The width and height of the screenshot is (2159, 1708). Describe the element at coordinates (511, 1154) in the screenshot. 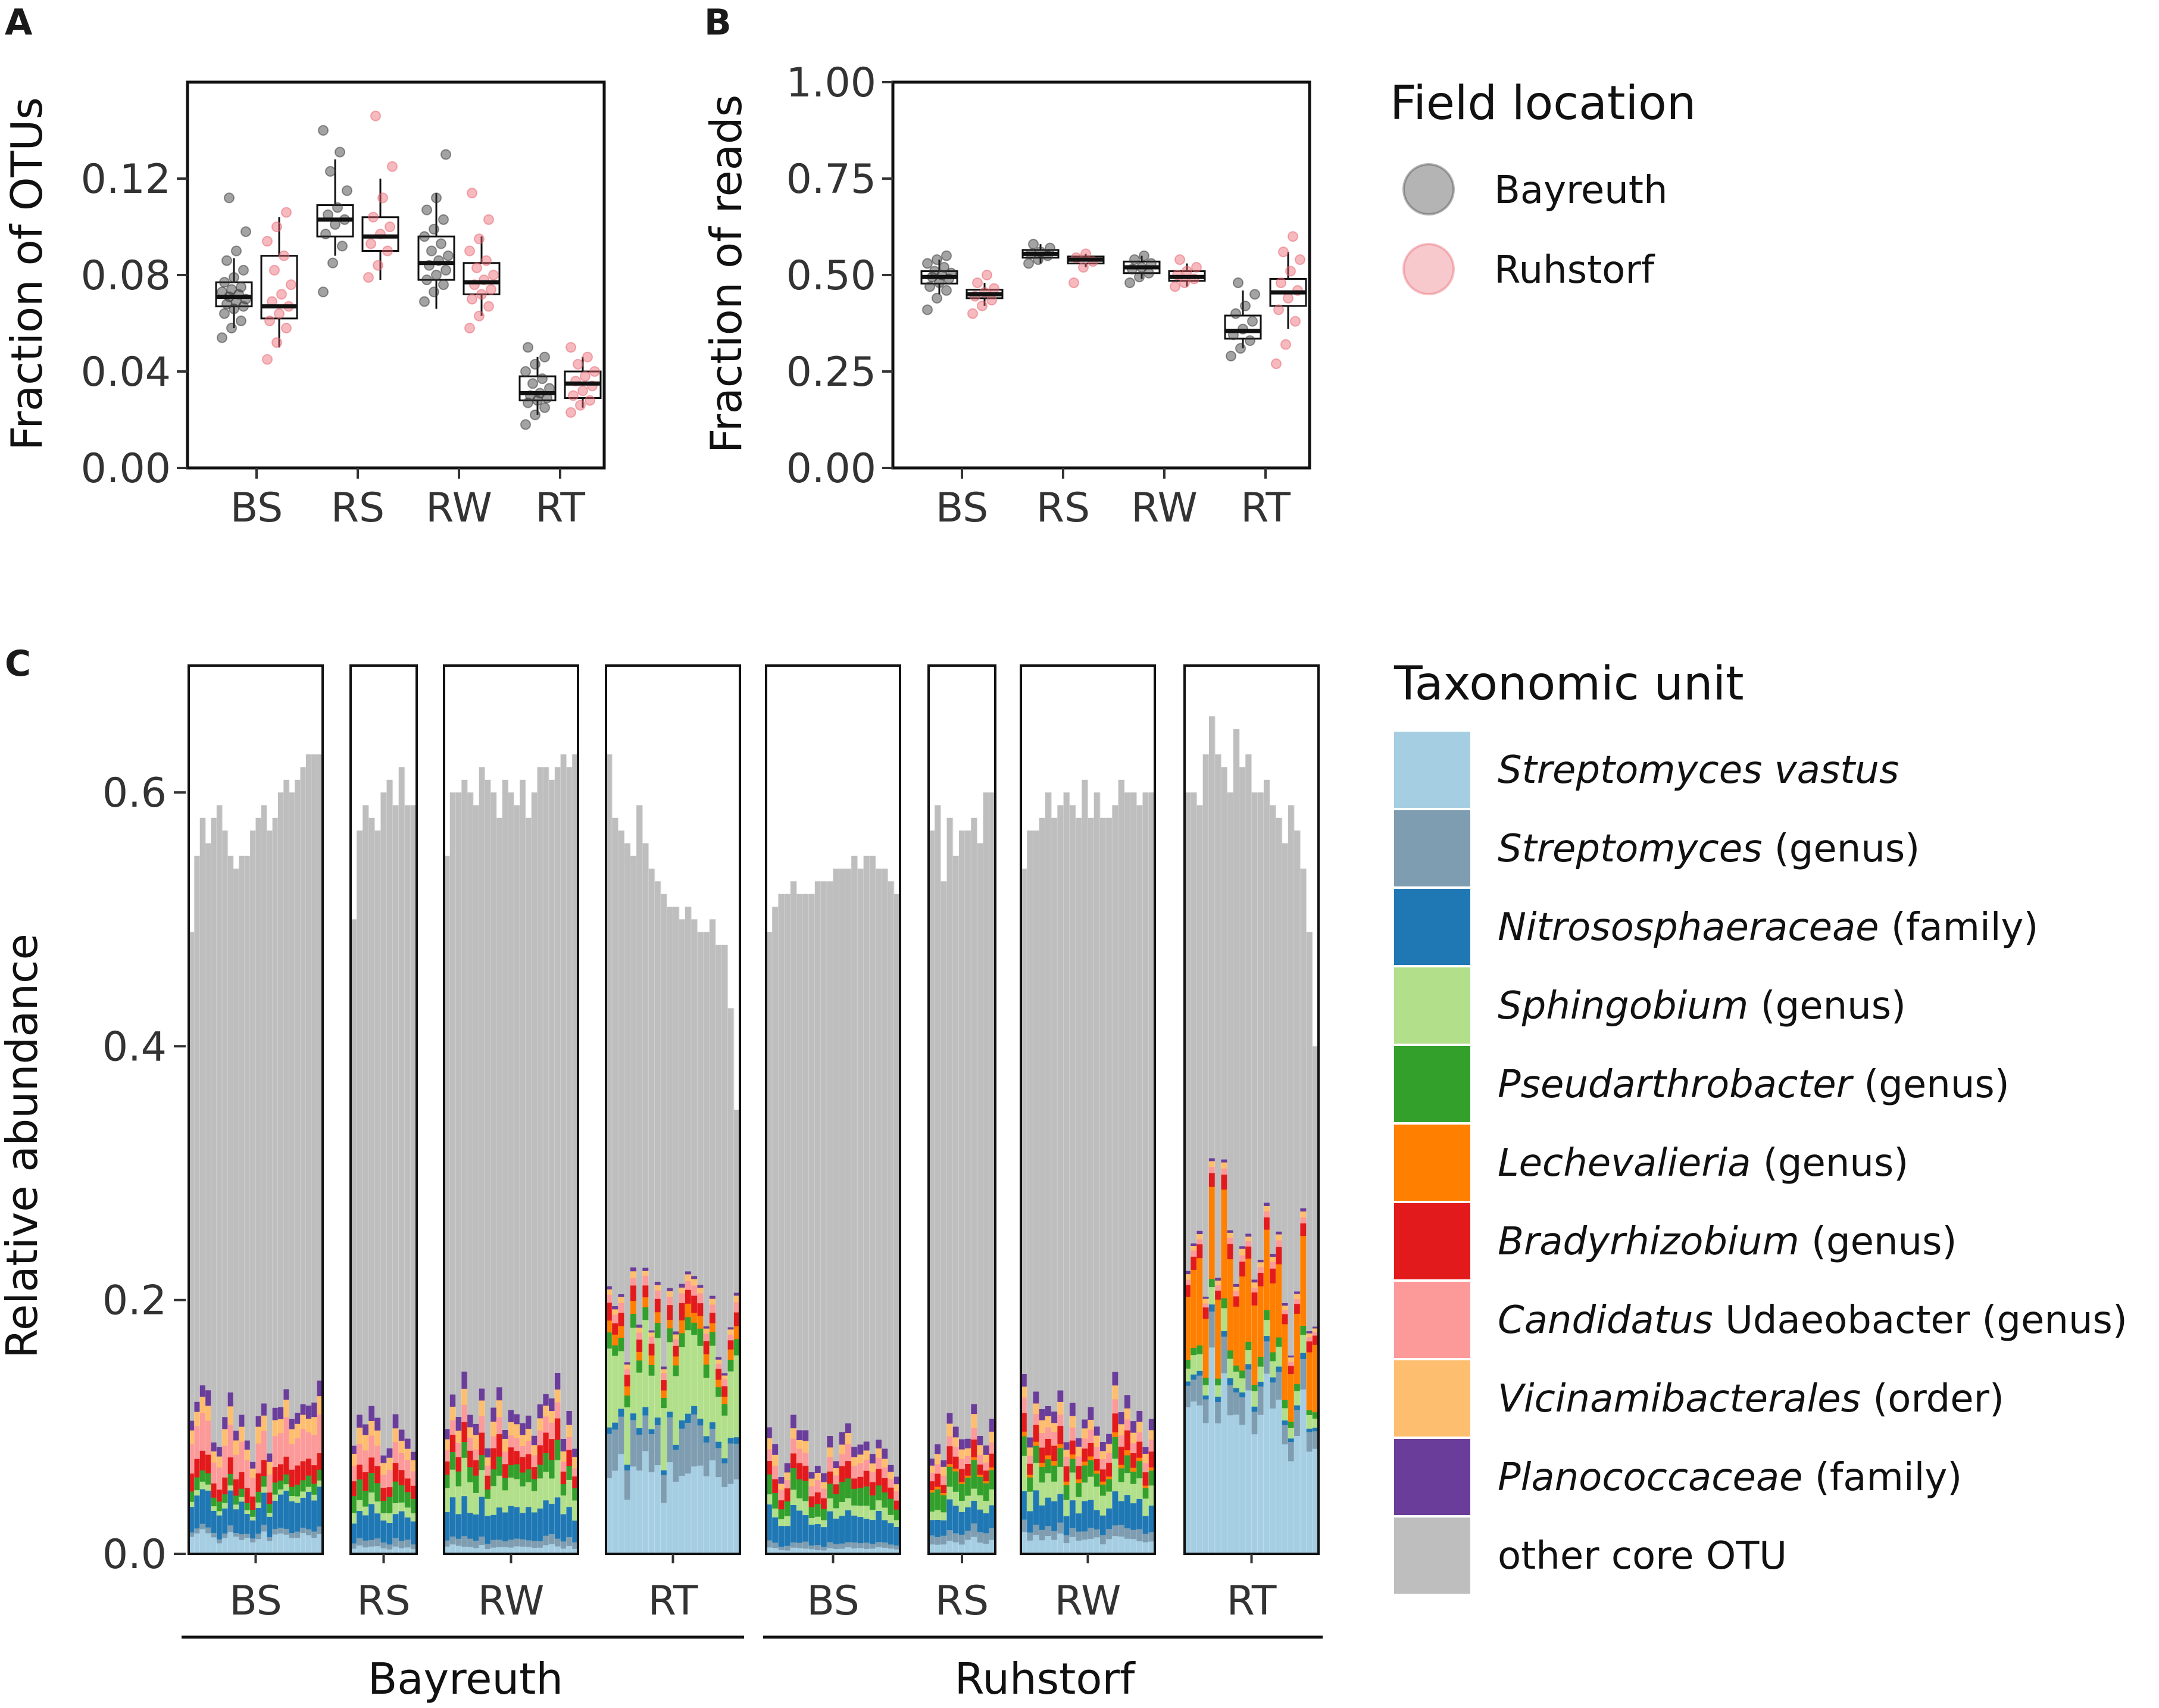

I see `c-facet-bayreuth-rw` at that location.